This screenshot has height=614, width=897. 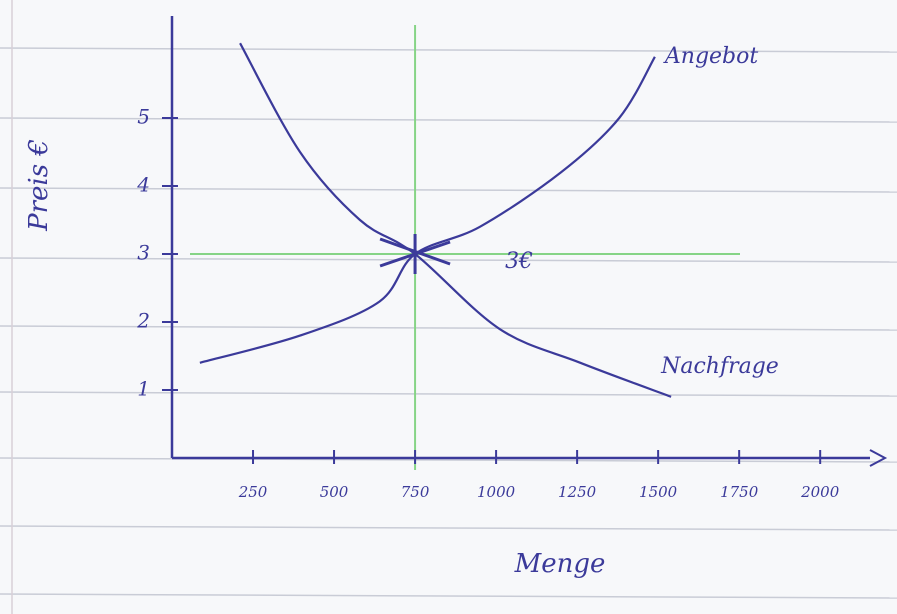 What do you see at coordinates (820, 492) in the screenshot?
I see `x-tick-label: 2000` at bounding box center [820, 492].